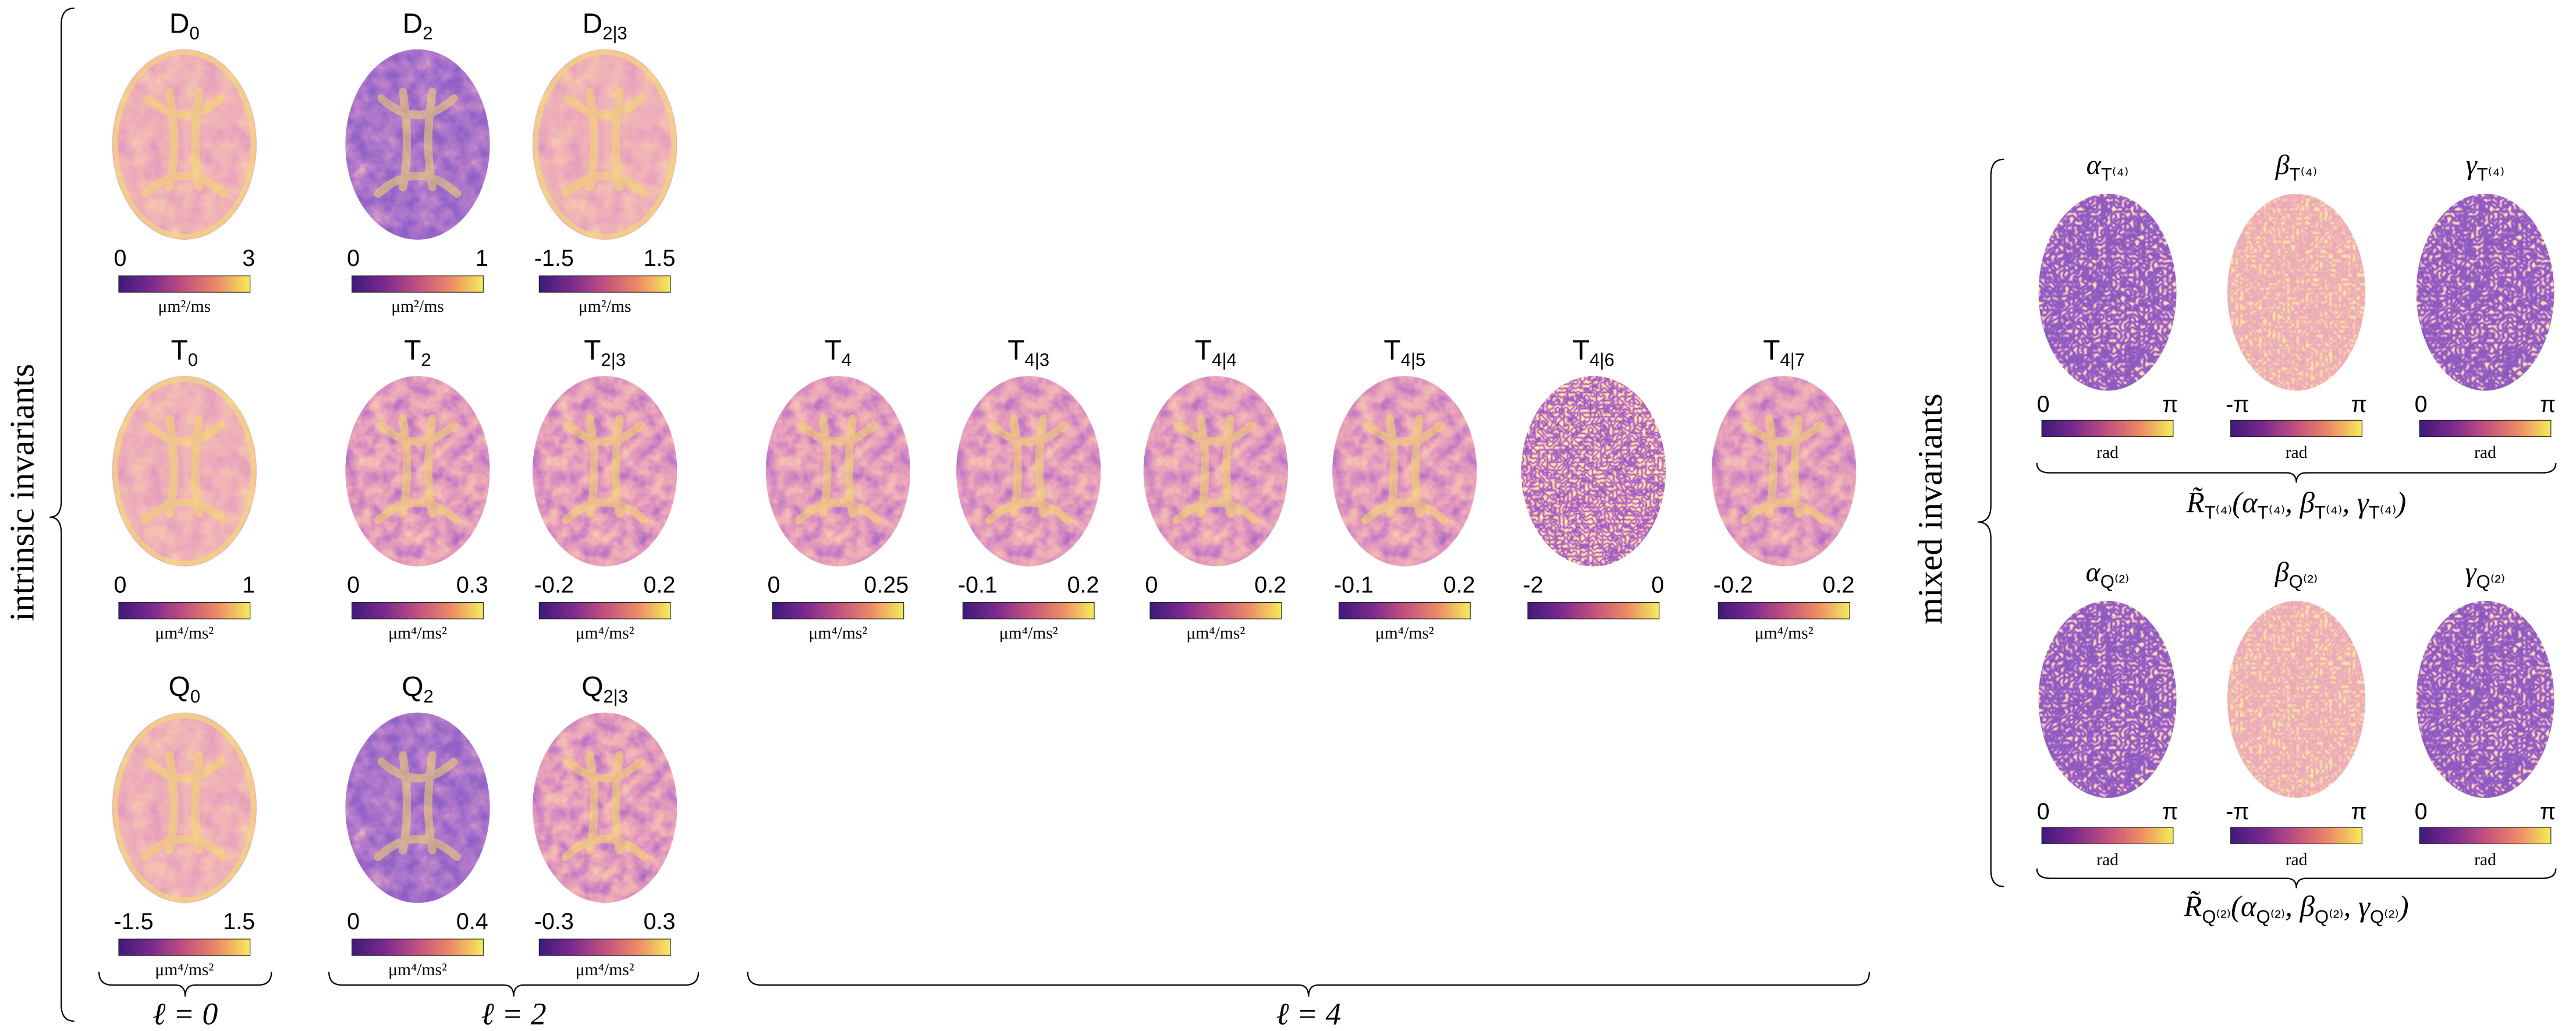 This screenshot has width=2576, height=1031. What do you see at coordinates (605, 306) in the screenshot?
I see `unit-label: μm²/ms` at bounding box center [605, 306].